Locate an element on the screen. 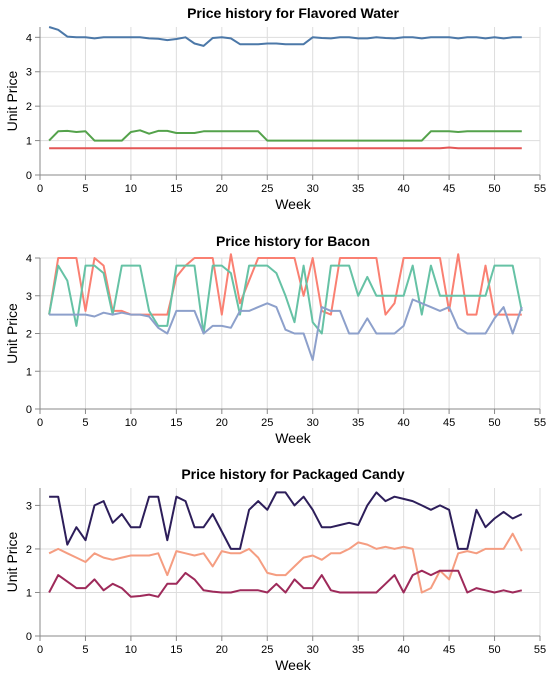 Image resolution: width=546 pixels, height=680 pixels. chart-title: Price history for Packaged Candy is located at coordinates (293, 474).